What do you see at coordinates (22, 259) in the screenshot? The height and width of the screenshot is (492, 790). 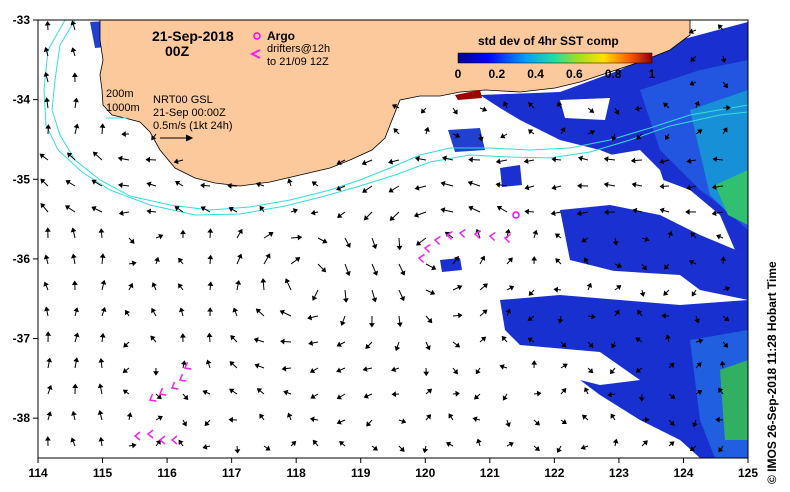 I see `y-tick-label: -36` at bounding box center [22, 259].